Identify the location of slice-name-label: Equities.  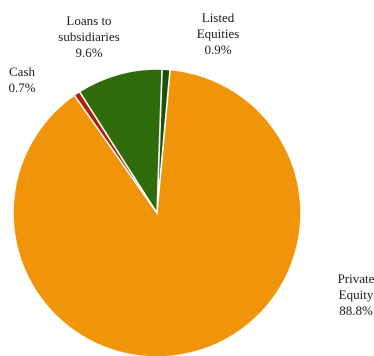
(218, 33).